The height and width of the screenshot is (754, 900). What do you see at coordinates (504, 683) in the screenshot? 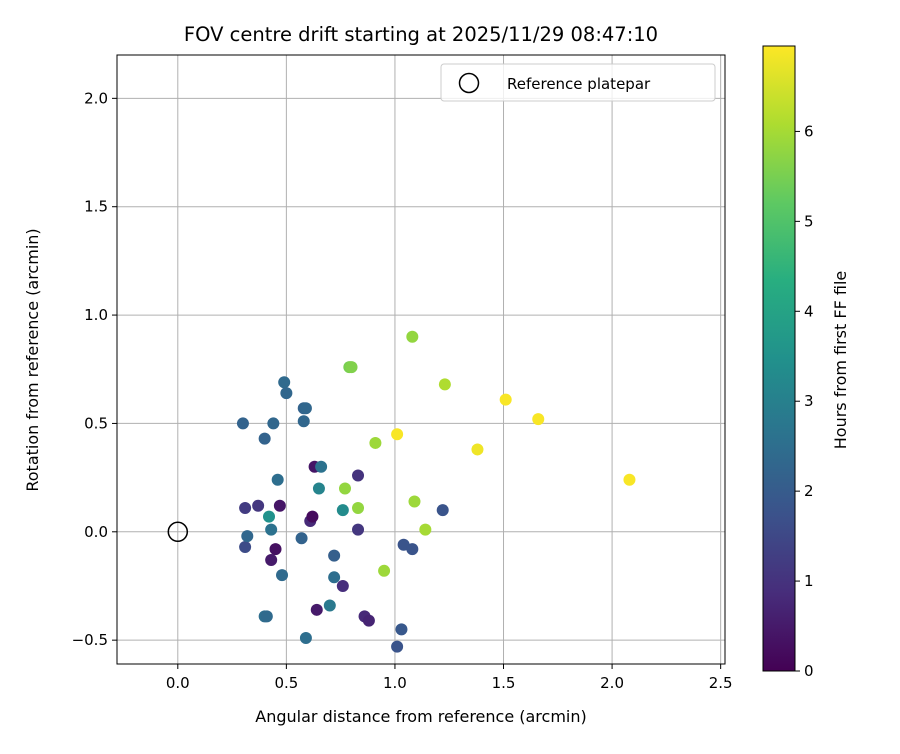
I see `x-tick-label: 1.5` at bounding box center [504, 683].